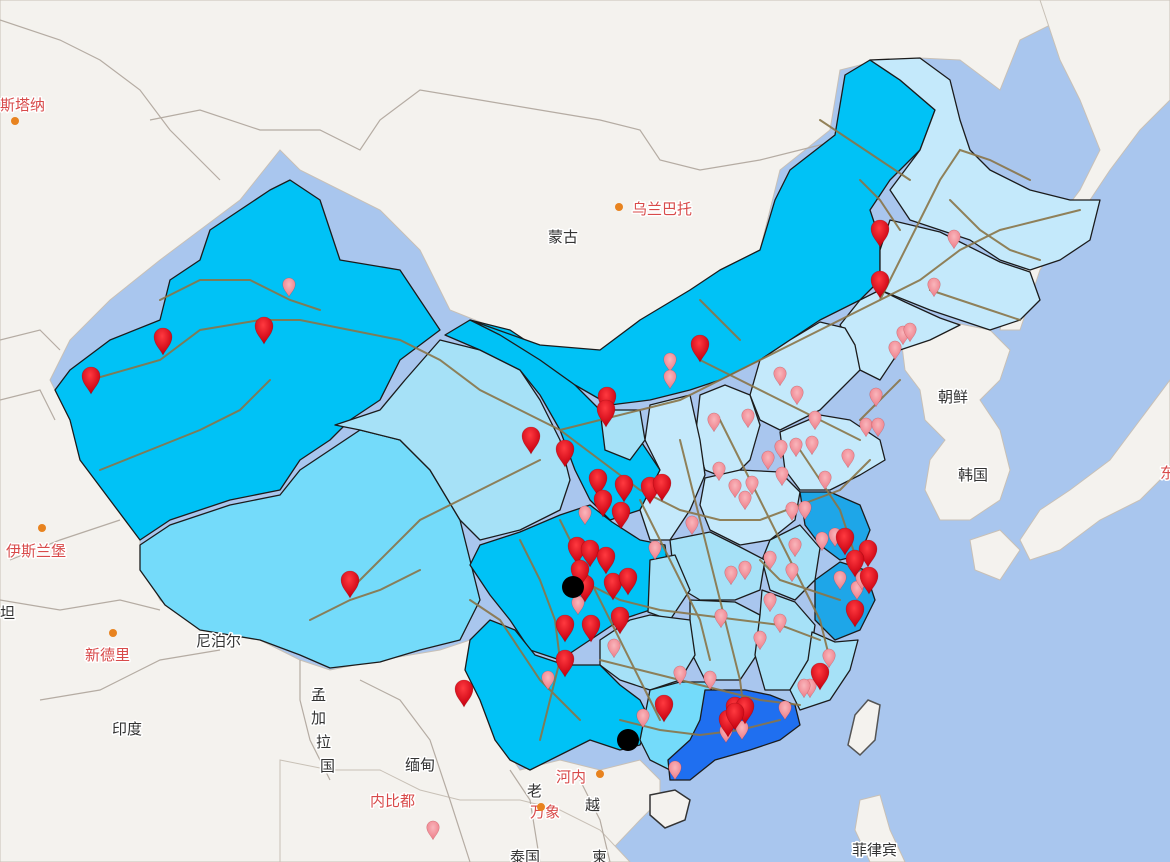  I want to click on label-ulaanbaatar: 乌兰巴托, so click(662, 209).